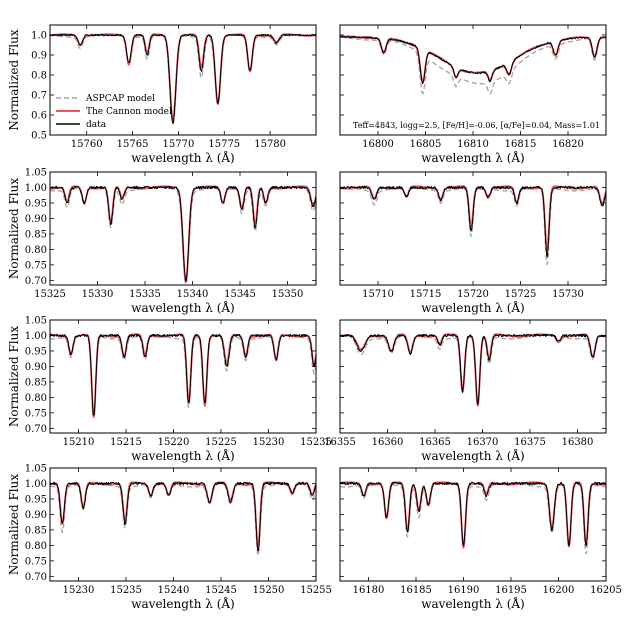  Describe the element at coordinates (435, 442) in the screenshot. I see `x-tick-label: 16365` at that location.